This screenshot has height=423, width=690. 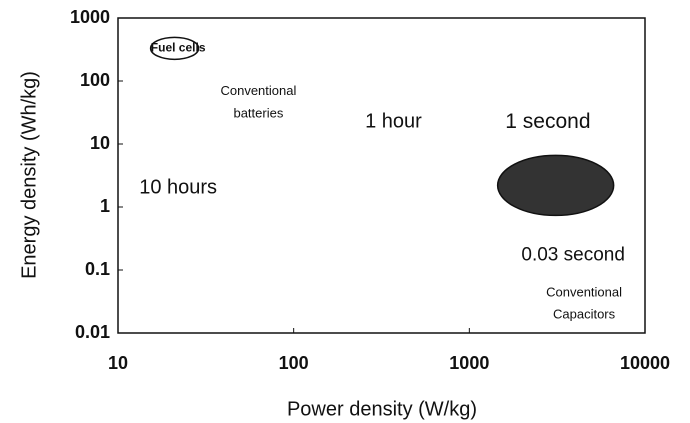 I want to click on annotation: 0.03 second, so click(x=573, y=254).